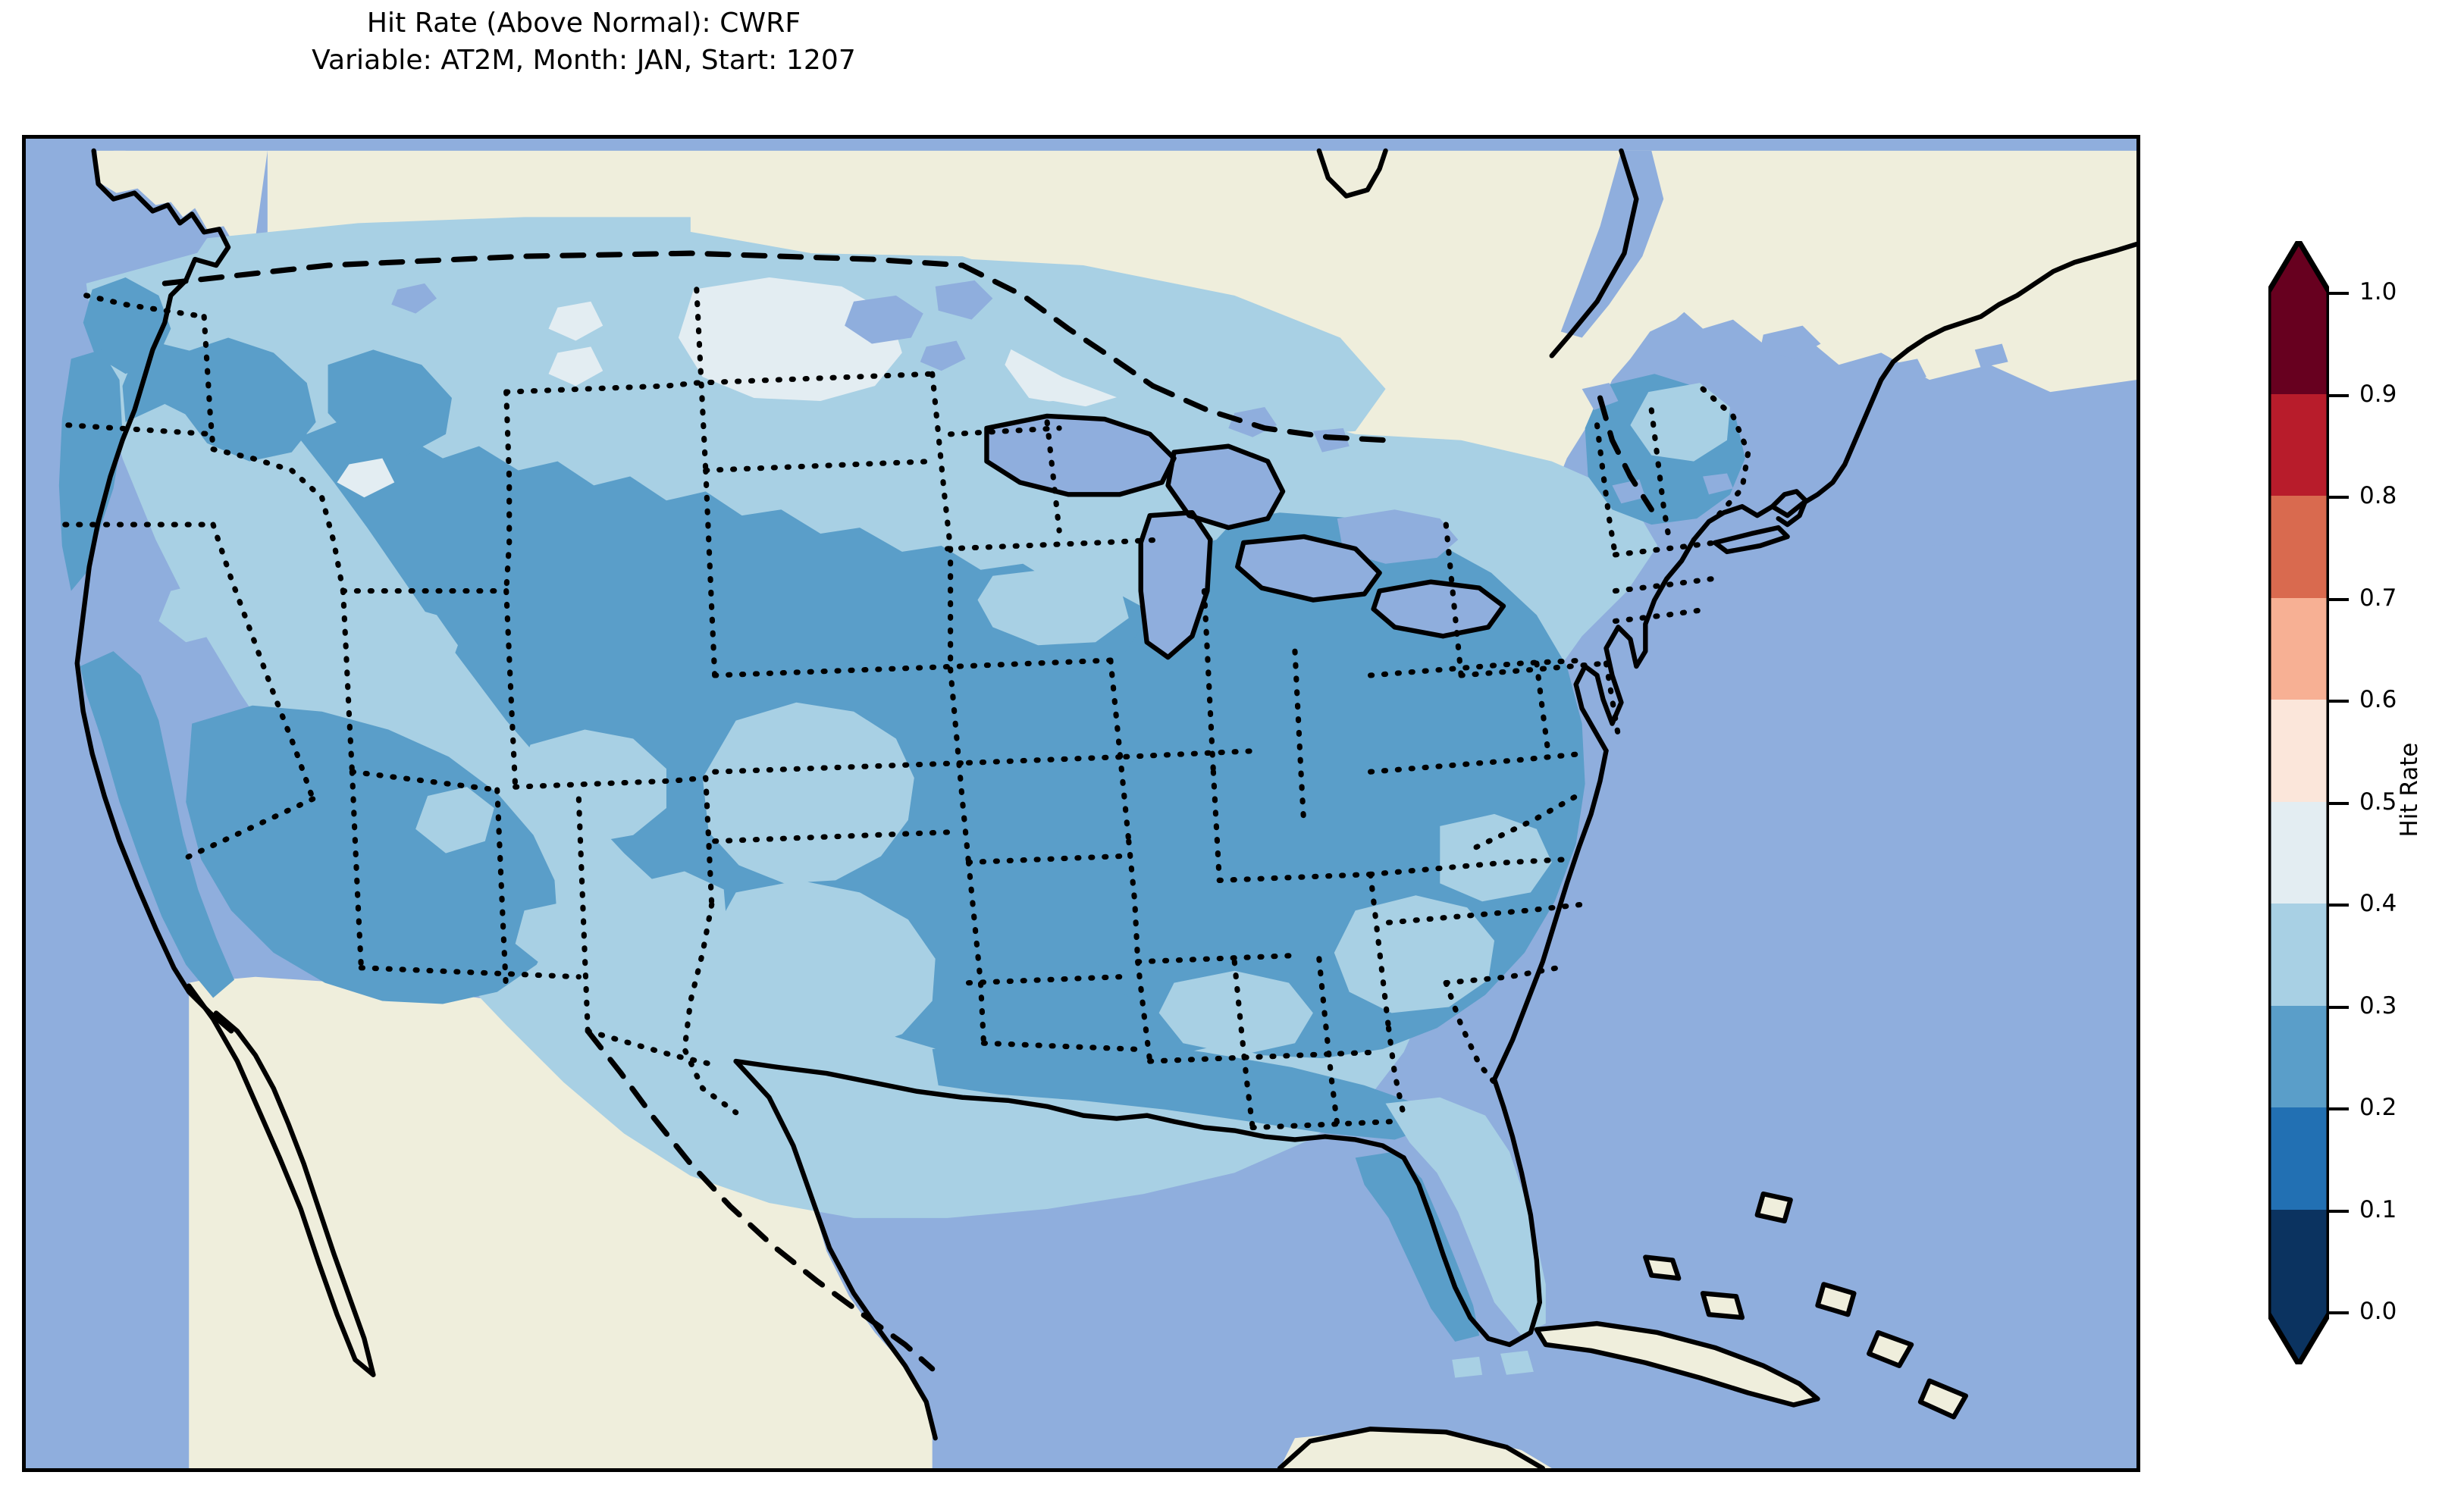  I want to click on colorbar-tick-label-0.7: 0.7, so click(2378, 598).